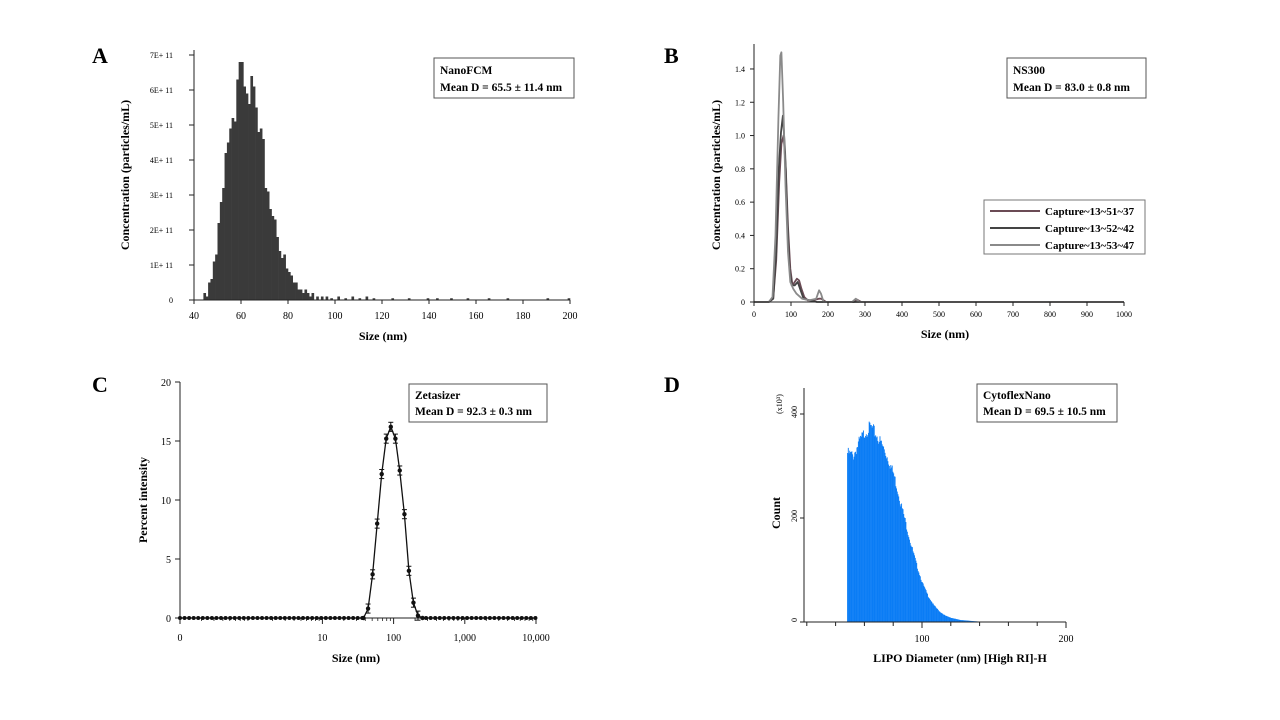 The width and height of the screenshot is (1280, 720). What do you see at coordinates (166, 383) in the screenshot?
I see `panel-c-y-tick-label: 20` at bounding box center [166, 383].